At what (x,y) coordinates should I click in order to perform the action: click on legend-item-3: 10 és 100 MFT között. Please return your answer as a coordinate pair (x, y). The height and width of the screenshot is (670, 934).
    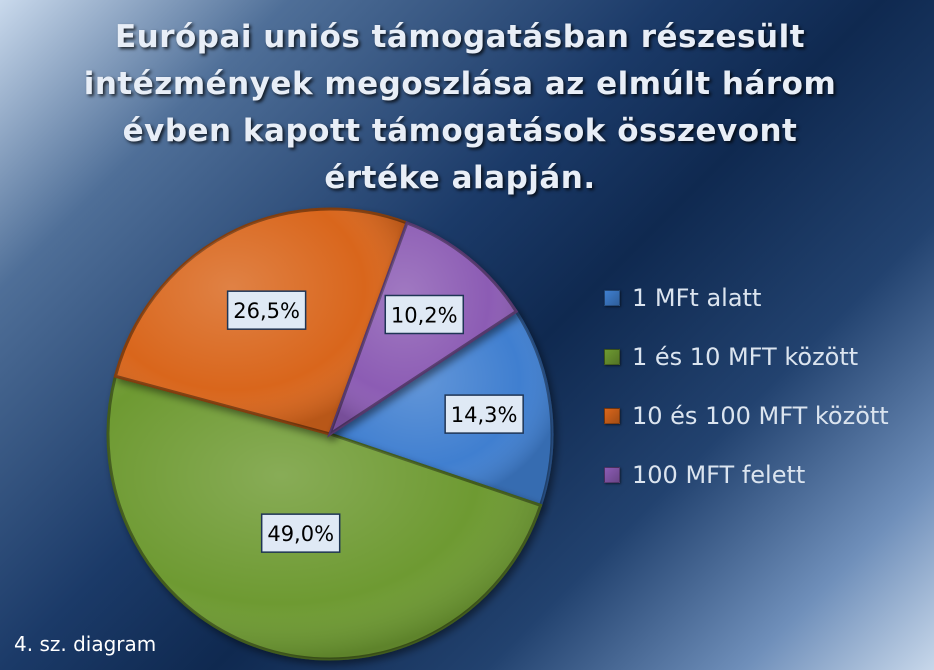
    Looking at the image, I should click on (766, 415).